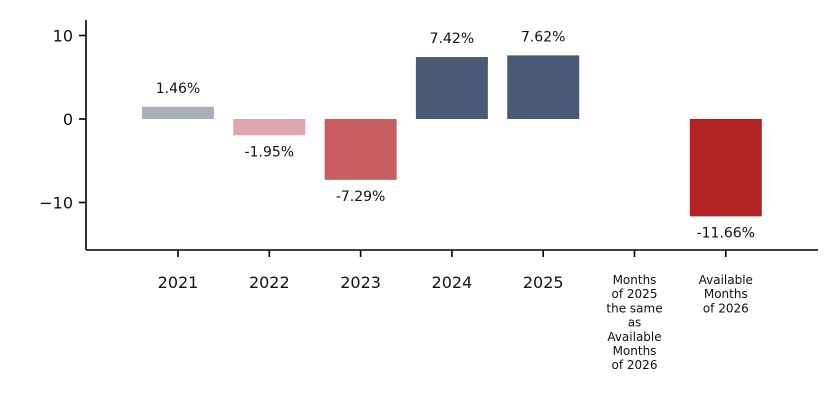  Describe the element at coordinates (68, 119) in the screenshot. I see `y-tick-label: 0` at that location.